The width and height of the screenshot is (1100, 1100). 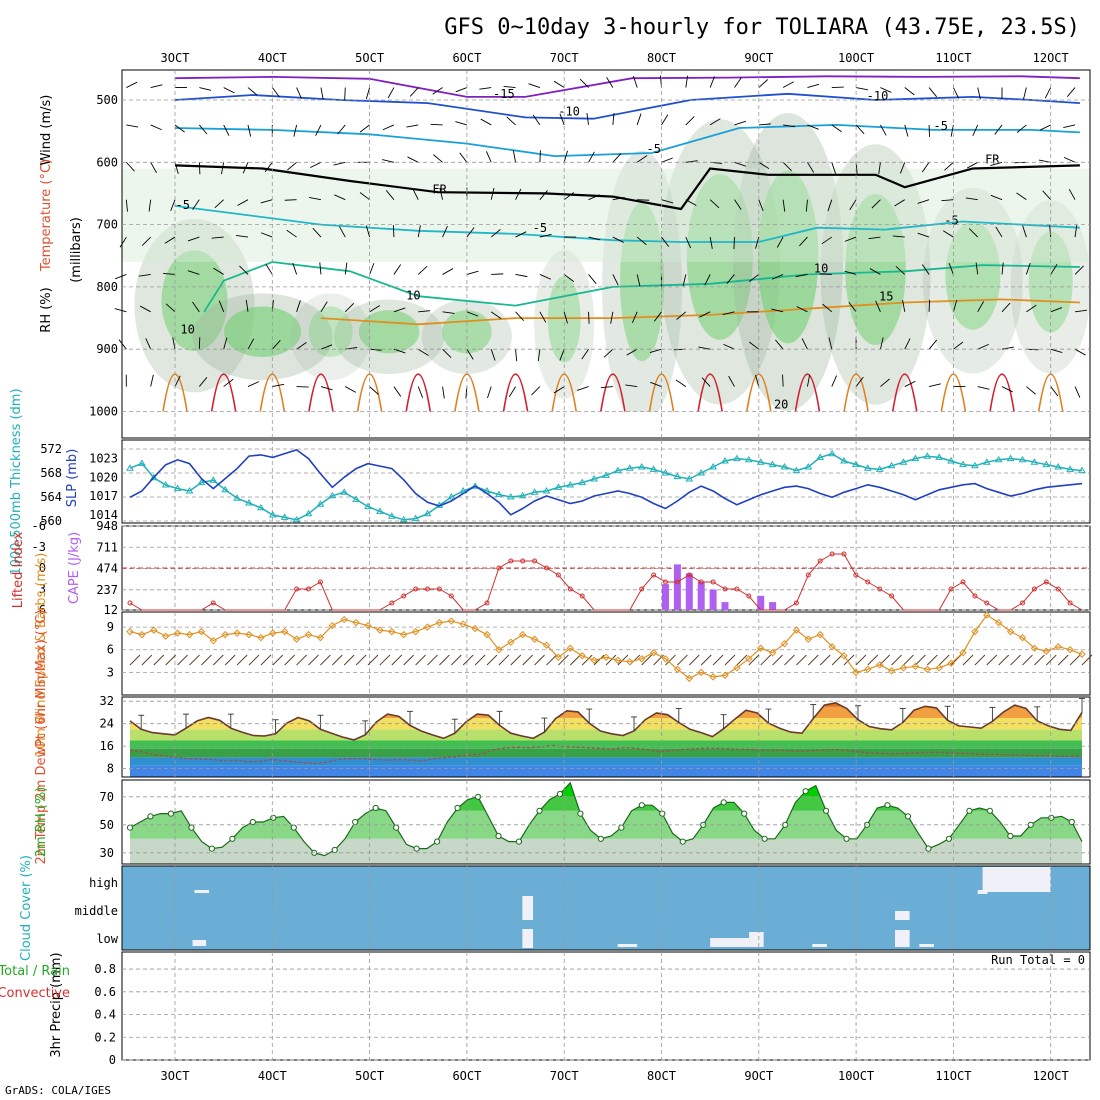 What do you see at coordinates (35, 971) in the screenshot?
I see `precip-legend-total: Total / Rain` at bounding box center [35, 971].